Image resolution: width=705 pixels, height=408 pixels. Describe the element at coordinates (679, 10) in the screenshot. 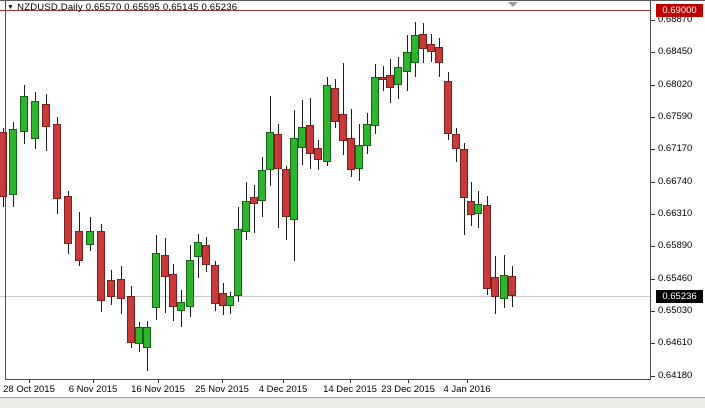

I see `resistance-price-badge: 0.69000` at that location.